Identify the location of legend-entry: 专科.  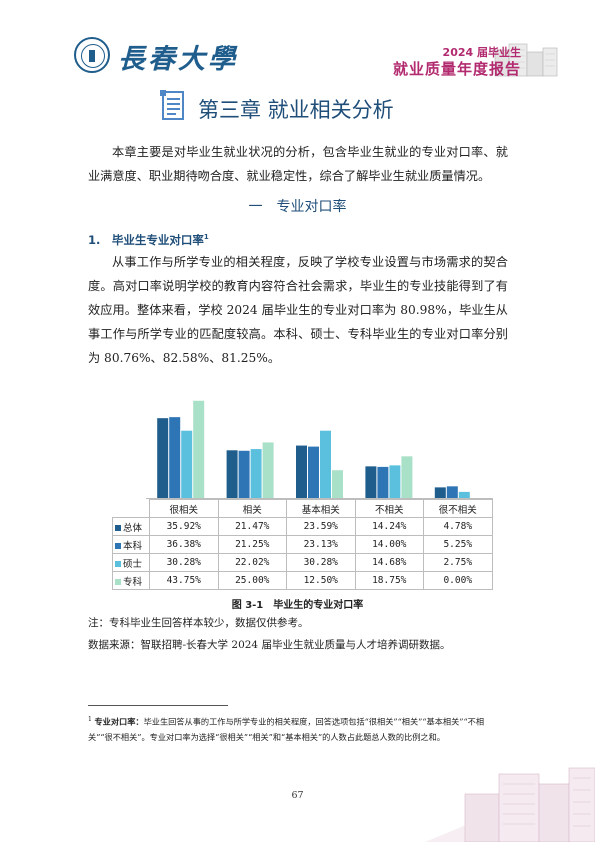
(131, 580).